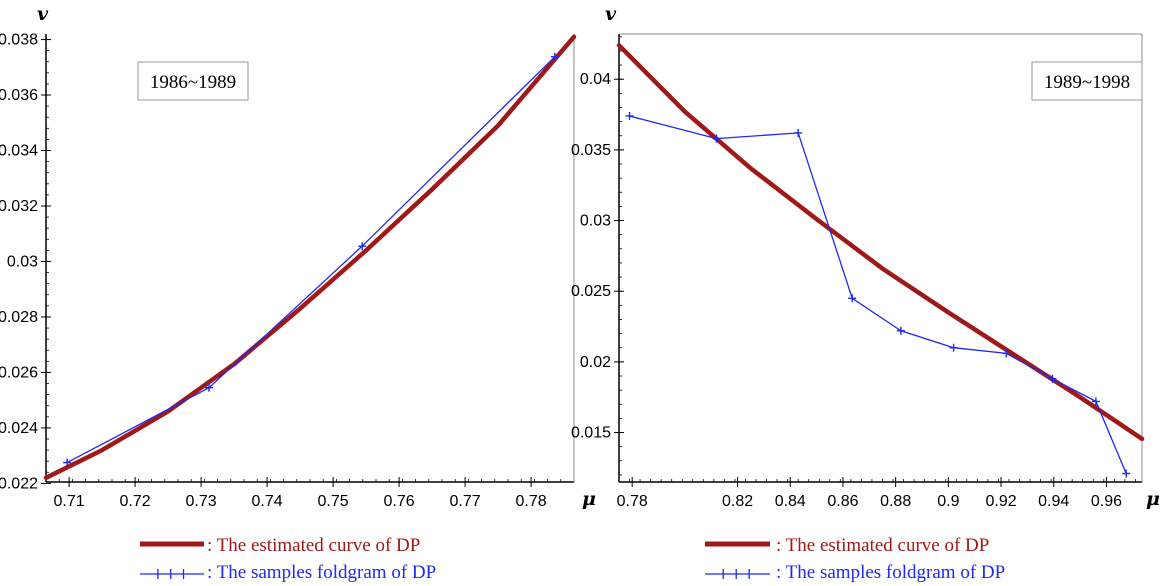 This screenshot has height=586, width=1160. What do you see at coordinates (19, 40) in the screenshot?
I see `y-tick-label: 0.038` at bounding box center [19, 40].